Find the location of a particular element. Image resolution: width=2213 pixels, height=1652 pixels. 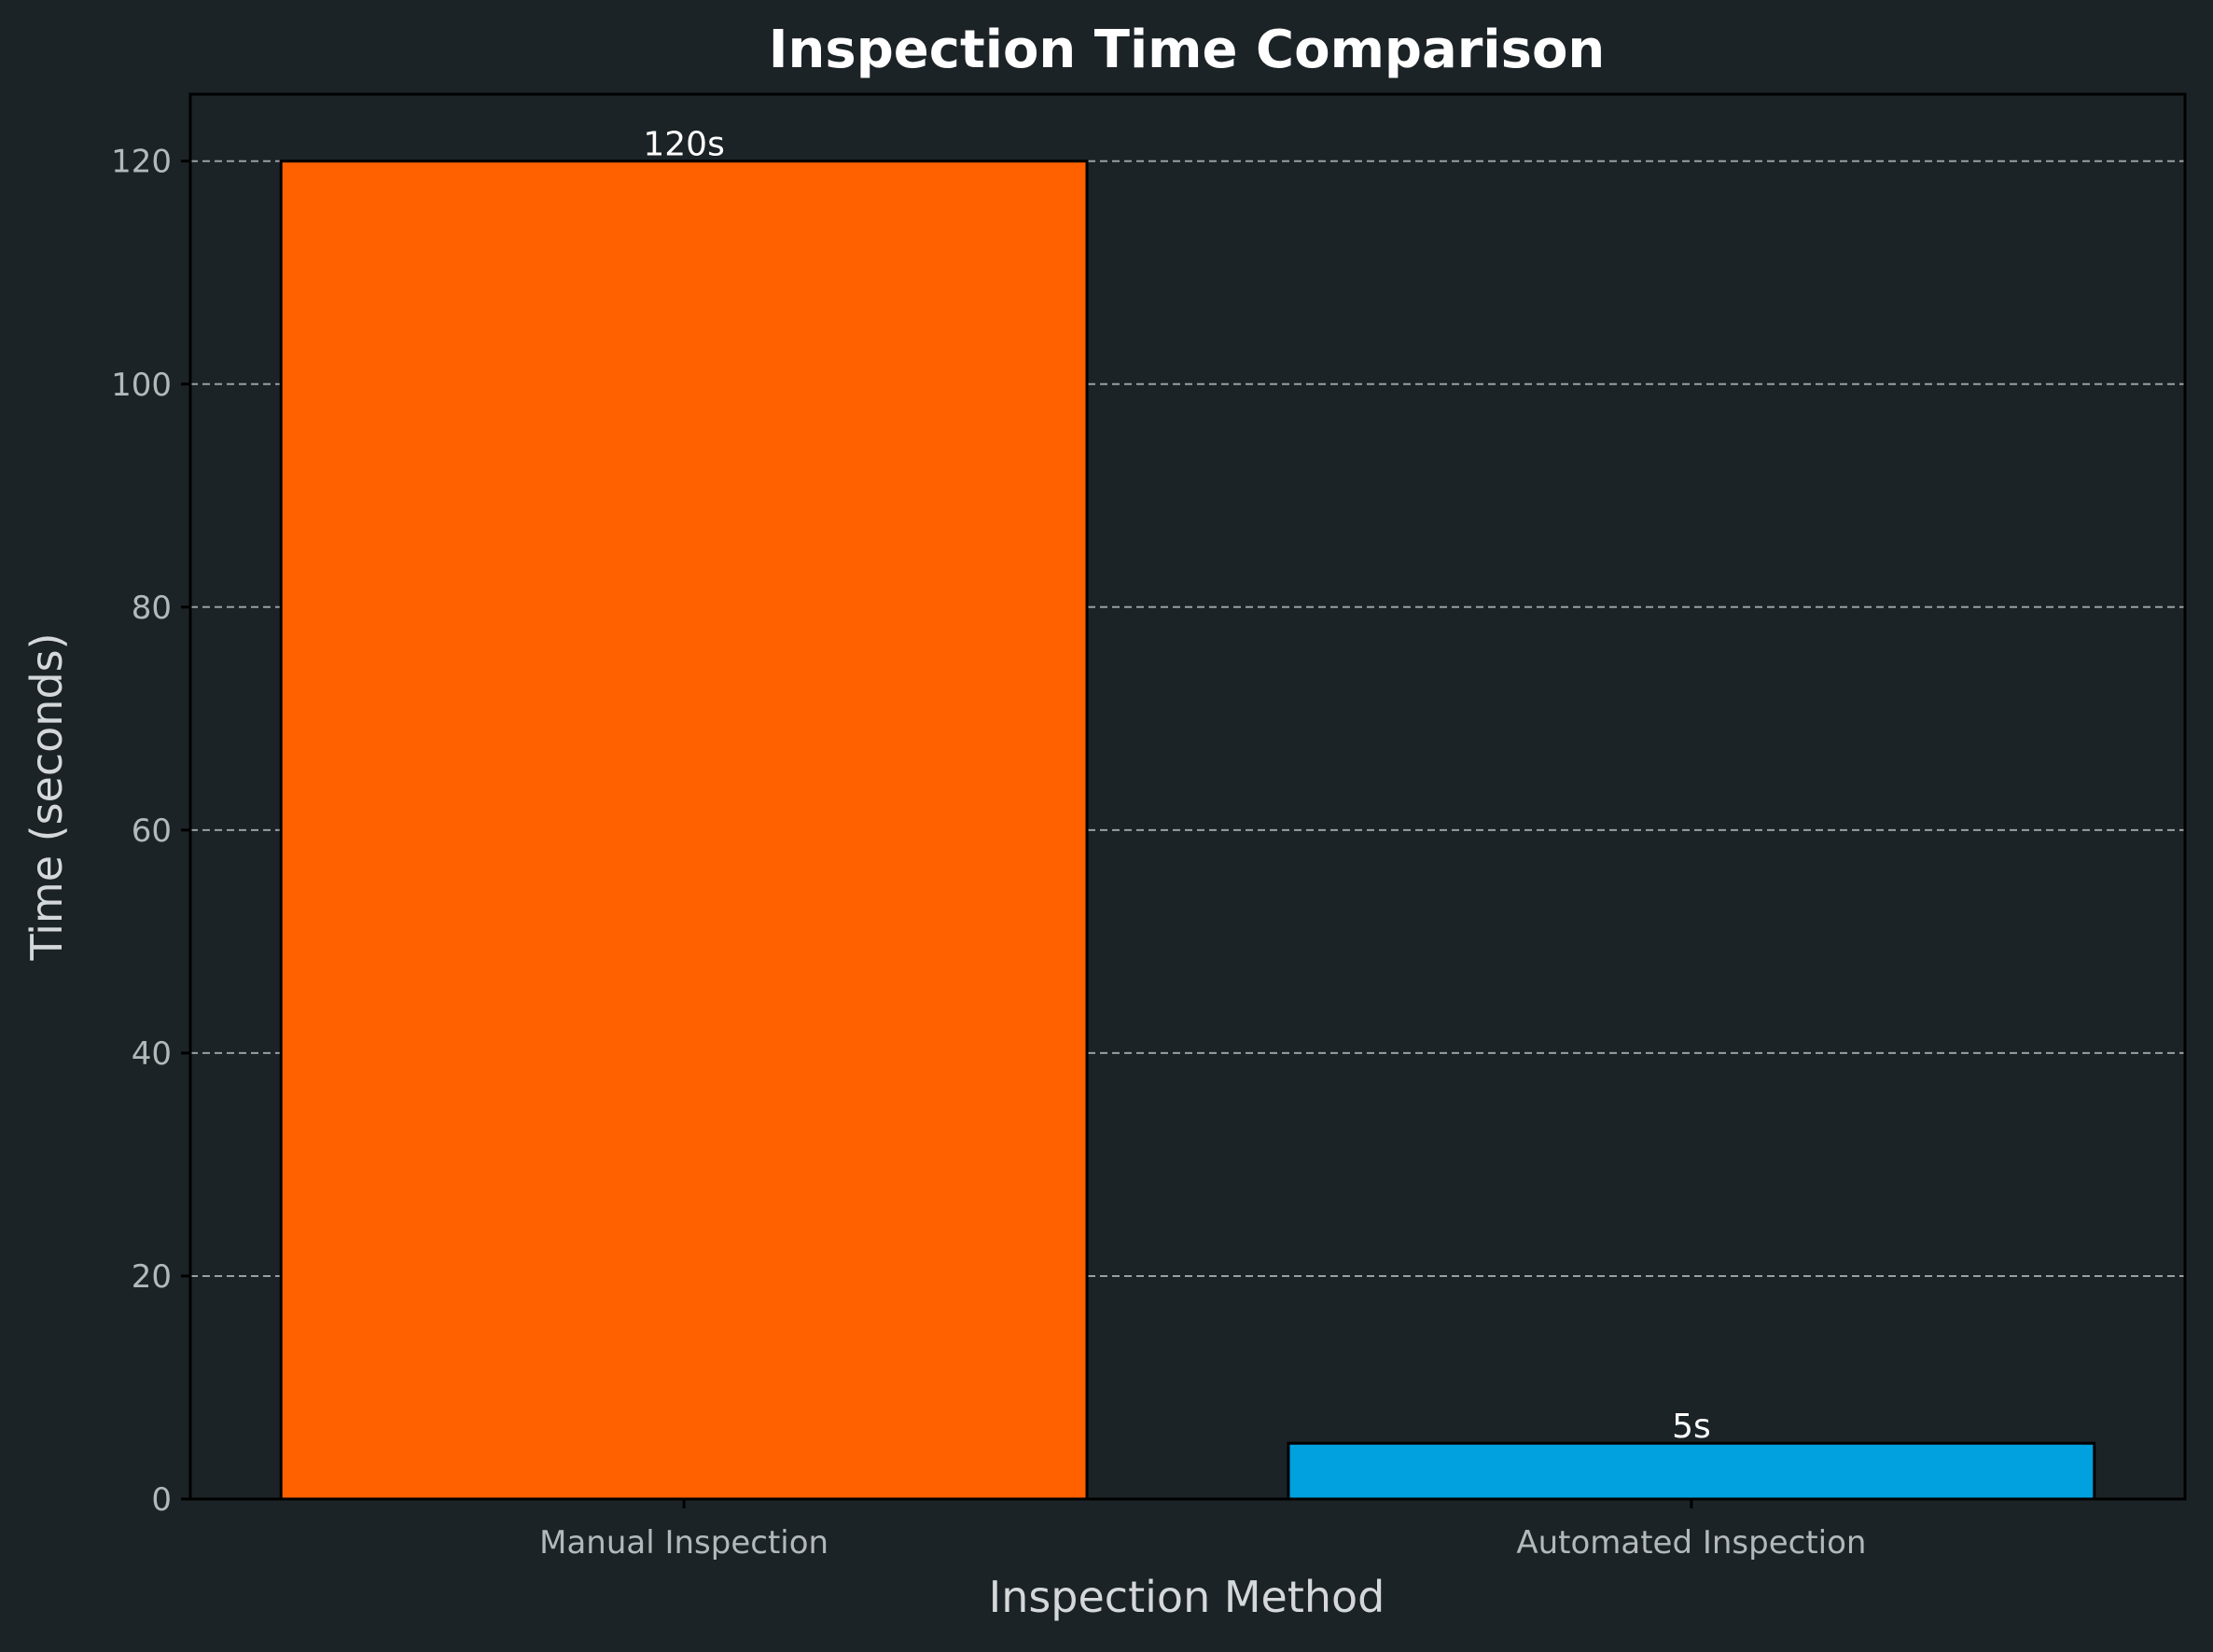

y-tick-label: 60 is located at coordinates (152, 831).